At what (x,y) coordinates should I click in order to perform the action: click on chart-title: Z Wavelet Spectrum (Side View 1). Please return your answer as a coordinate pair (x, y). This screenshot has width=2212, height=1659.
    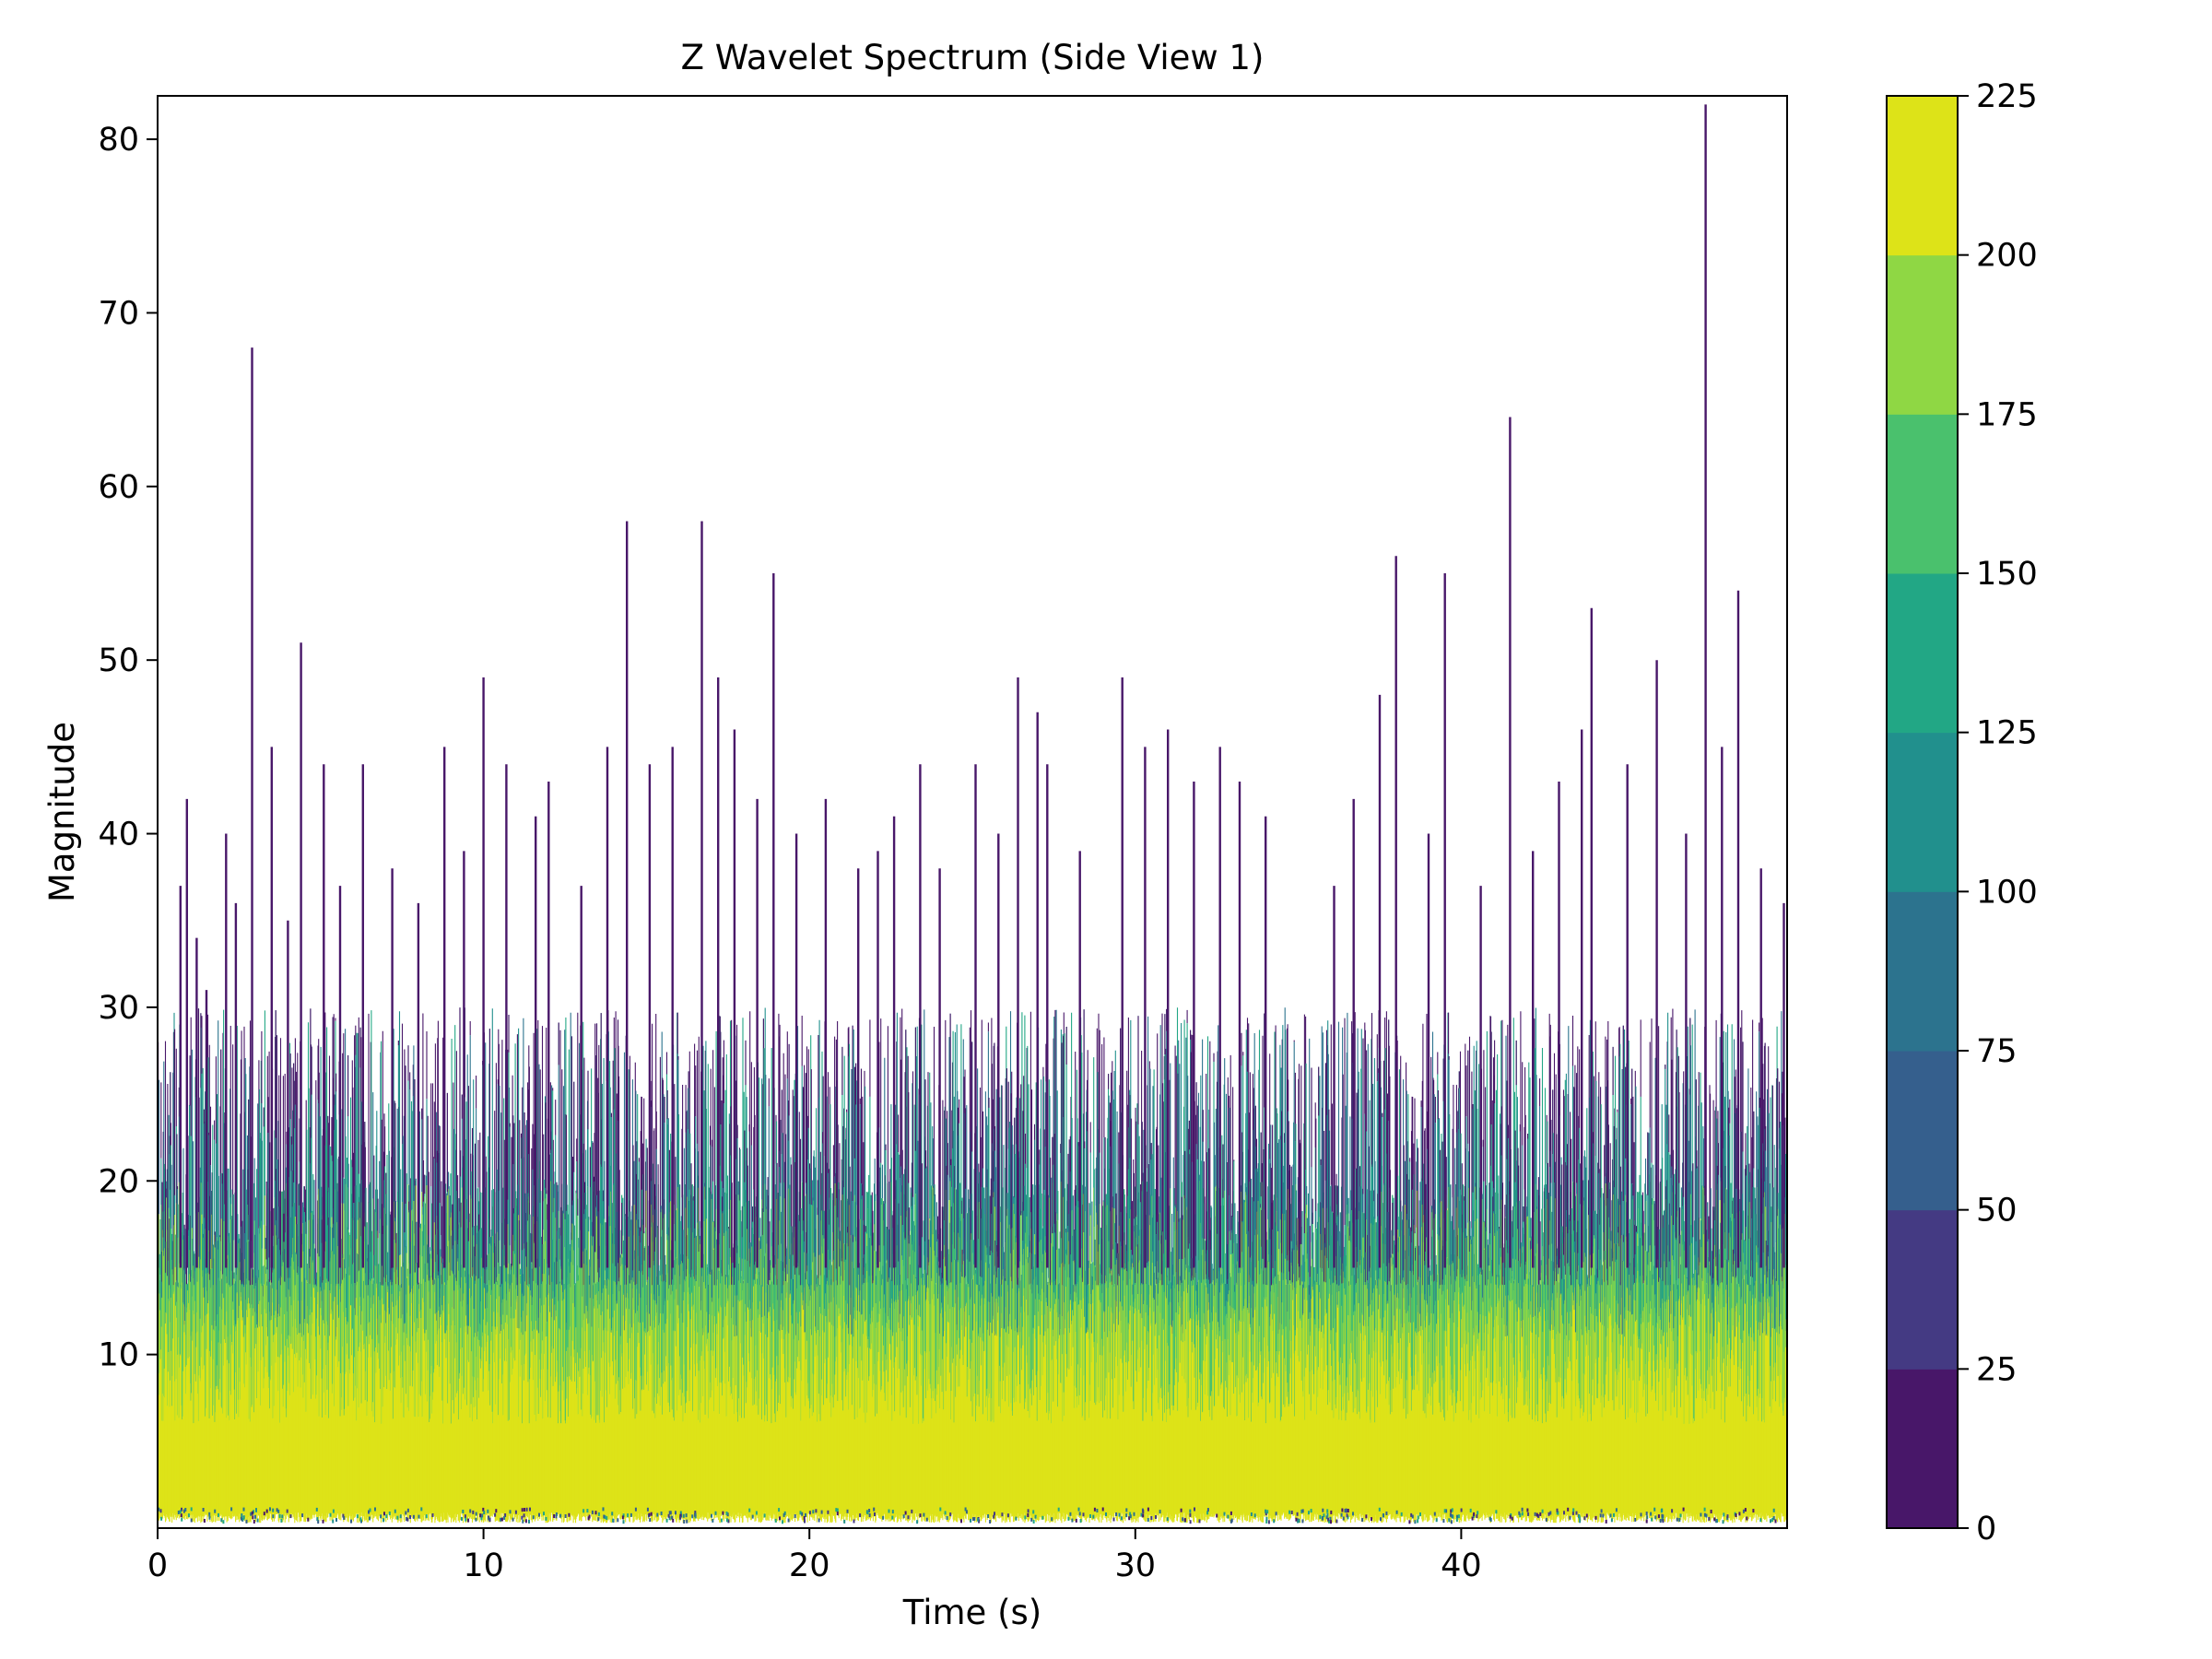
    Looking at the image, I should click on (973, 57).